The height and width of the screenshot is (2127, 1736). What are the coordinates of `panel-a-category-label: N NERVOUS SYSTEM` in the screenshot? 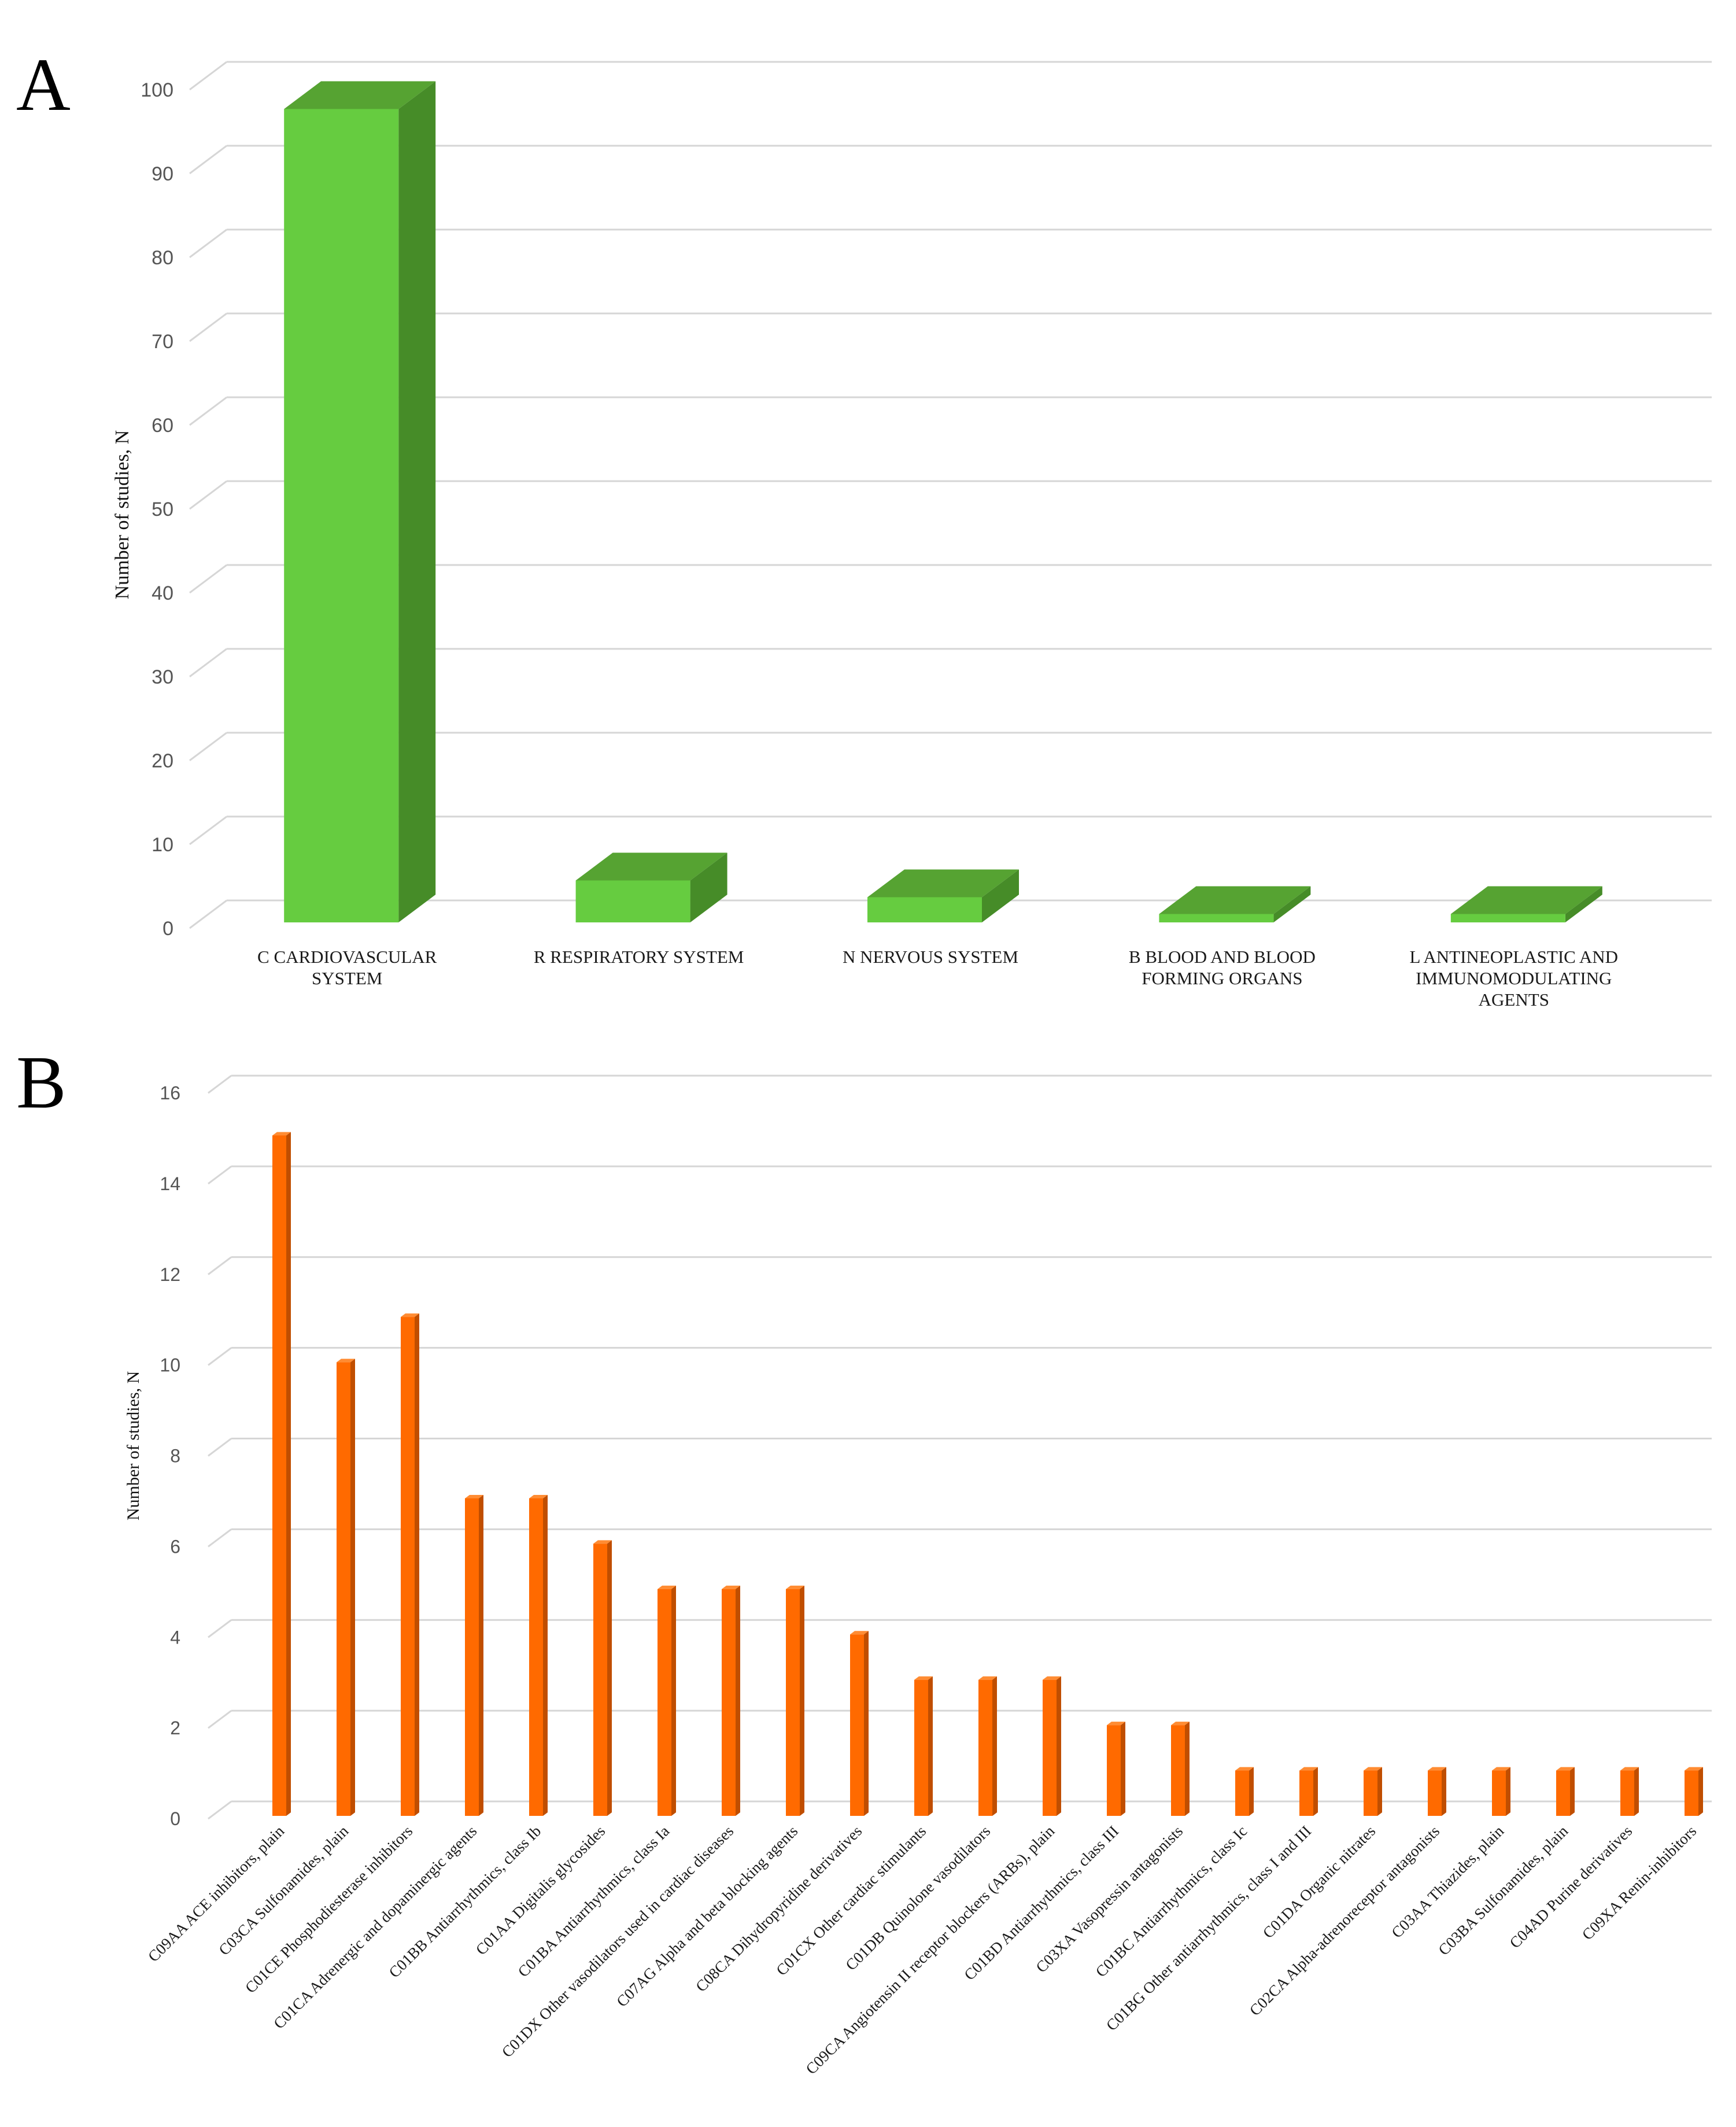 It's located at (930, 957).